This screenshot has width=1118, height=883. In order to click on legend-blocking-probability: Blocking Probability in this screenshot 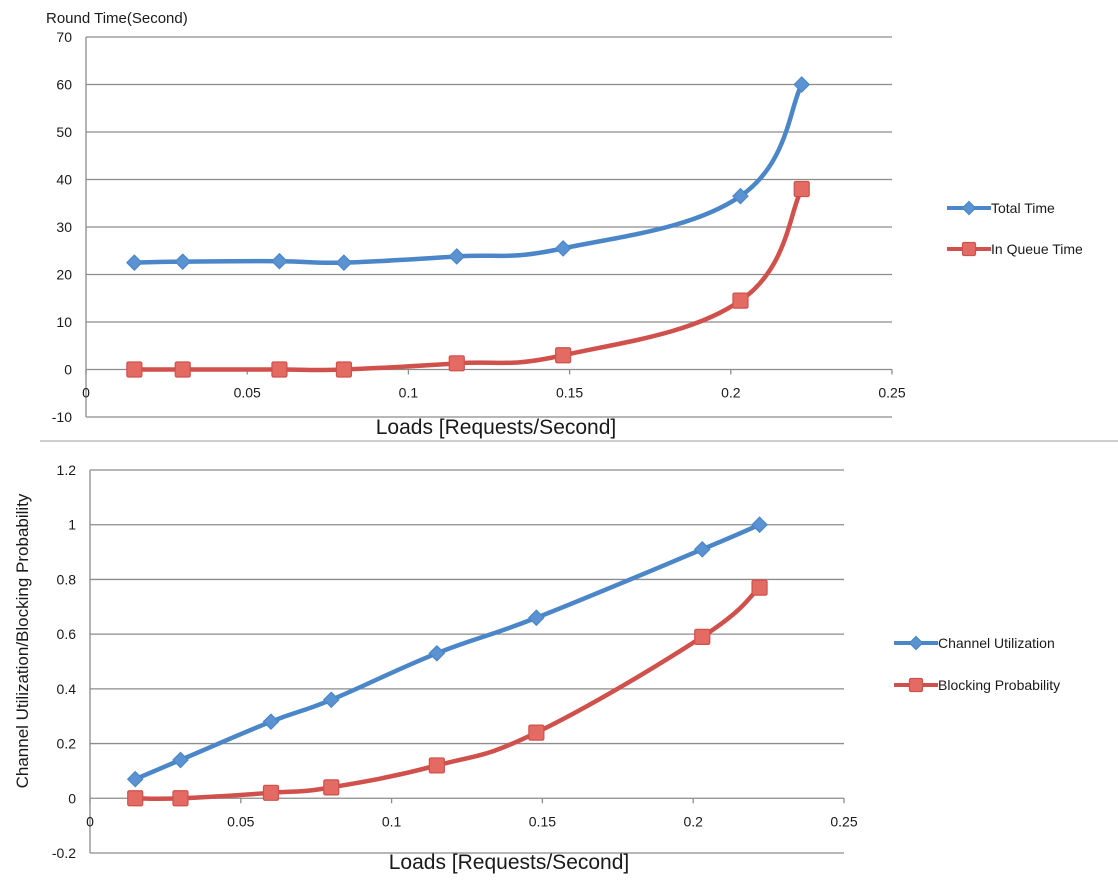, I will do `click(977, 685)`.